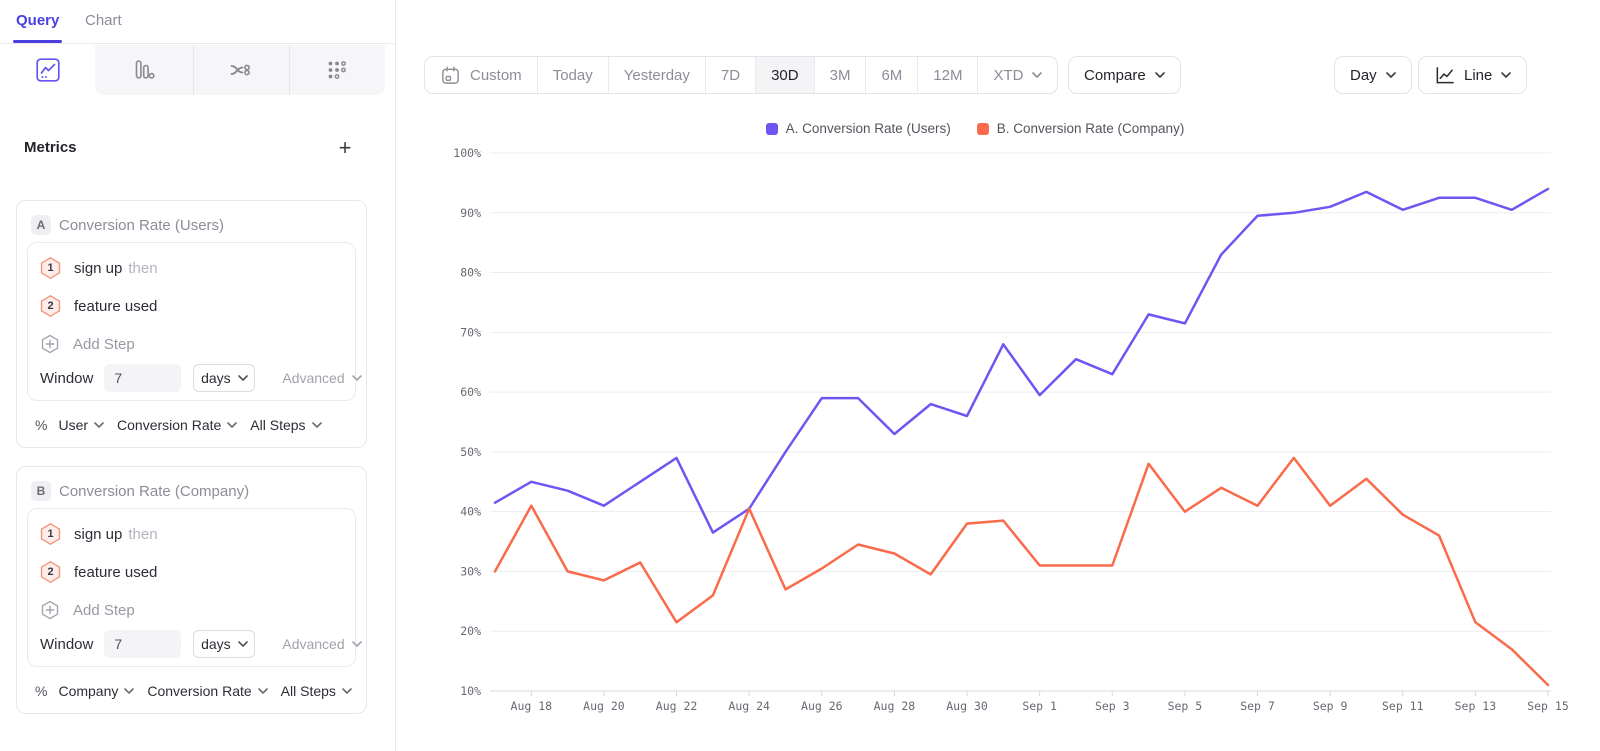 This screenshot has width=1600, height=751. What do you see at coordinates (784, 75) in the screenshot?
I see `range-30d: 30D` at bounding box center [784, 75].